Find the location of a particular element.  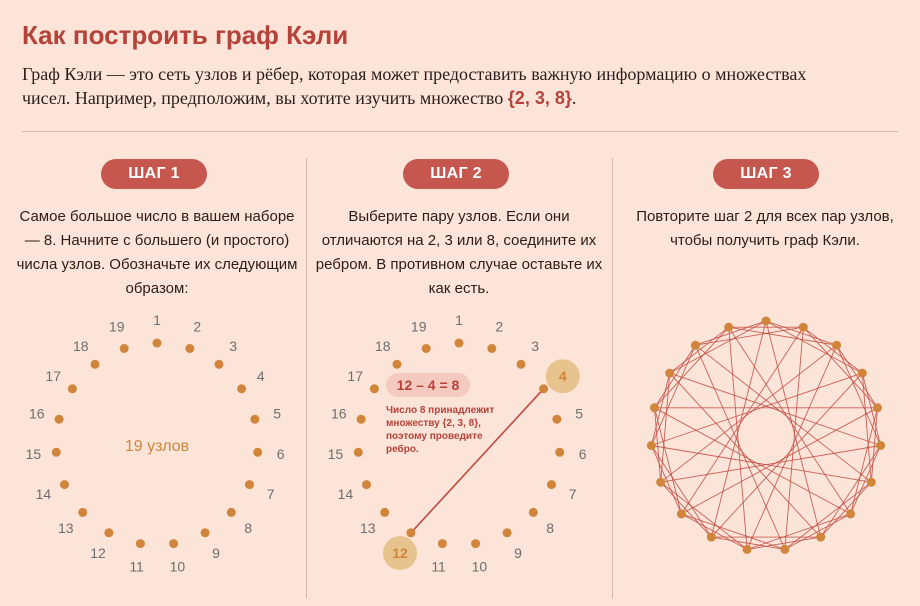

page-title: Как построить граф Кэли is located at coordinates (185, 35).